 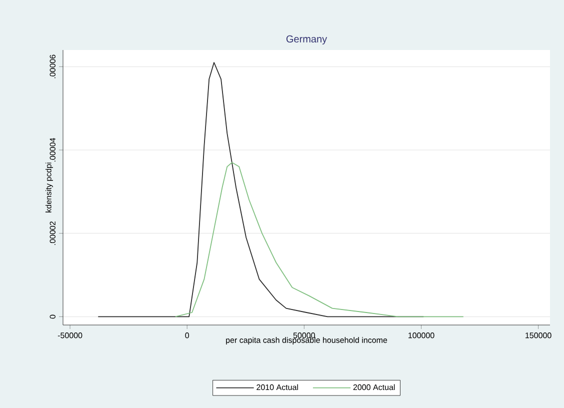 I want to click on x-tick-label: 0, so click(x=187, y=335).